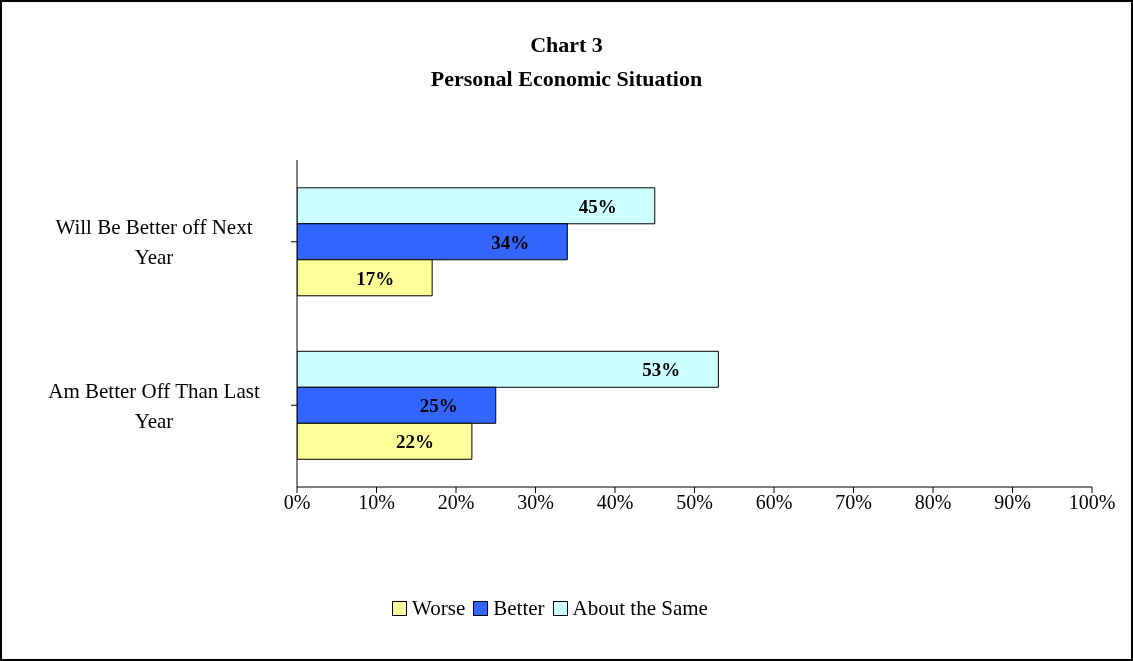 This screenshot has height=661, width=1133. Describe the element at coordinates (376, 502) in the screenshot. I see `x-tick-label: 10%` at that location.